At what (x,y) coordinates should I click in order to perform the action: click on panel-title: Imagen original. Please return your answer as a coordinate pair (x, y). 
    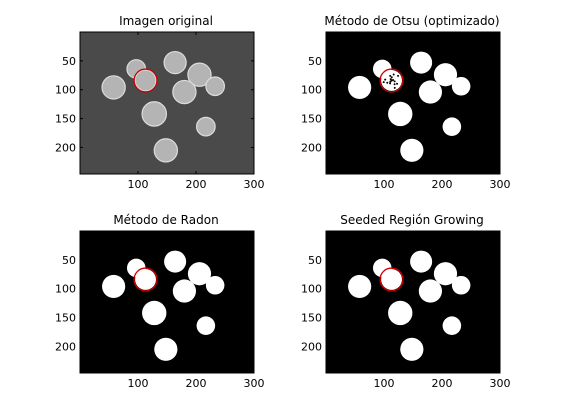
    Looking at the image, I should click on (166, 21).